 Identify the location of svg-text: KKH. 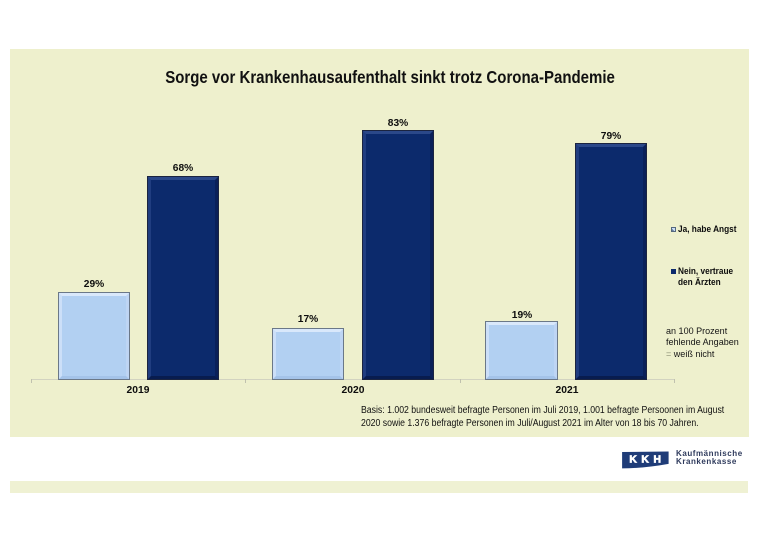
(645, 459).